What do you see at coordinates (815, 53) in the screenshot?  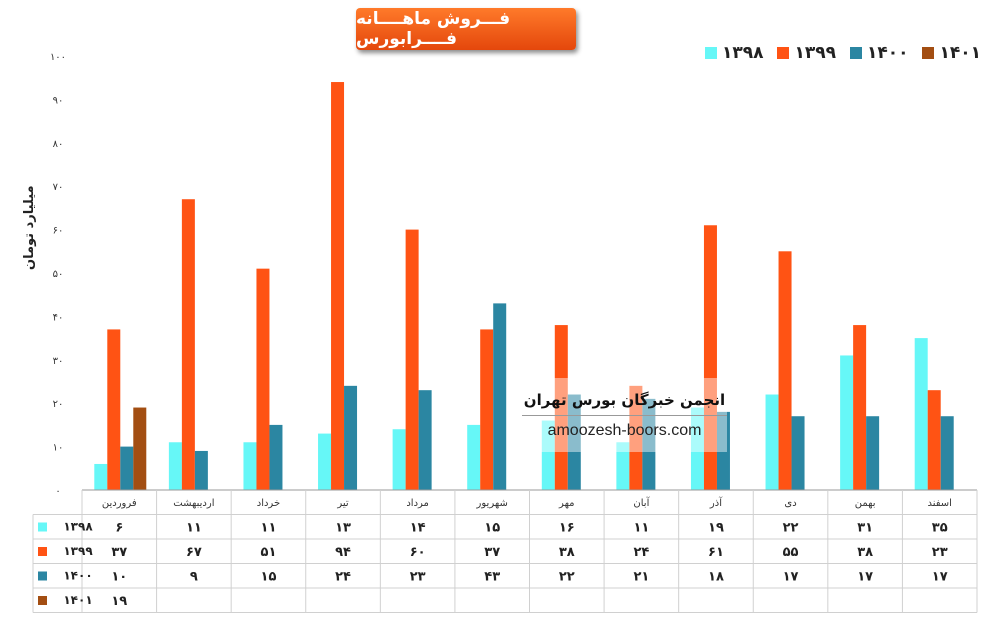 I see `legend-label: ۱۳۹۹` at bounding box center [815, 53].